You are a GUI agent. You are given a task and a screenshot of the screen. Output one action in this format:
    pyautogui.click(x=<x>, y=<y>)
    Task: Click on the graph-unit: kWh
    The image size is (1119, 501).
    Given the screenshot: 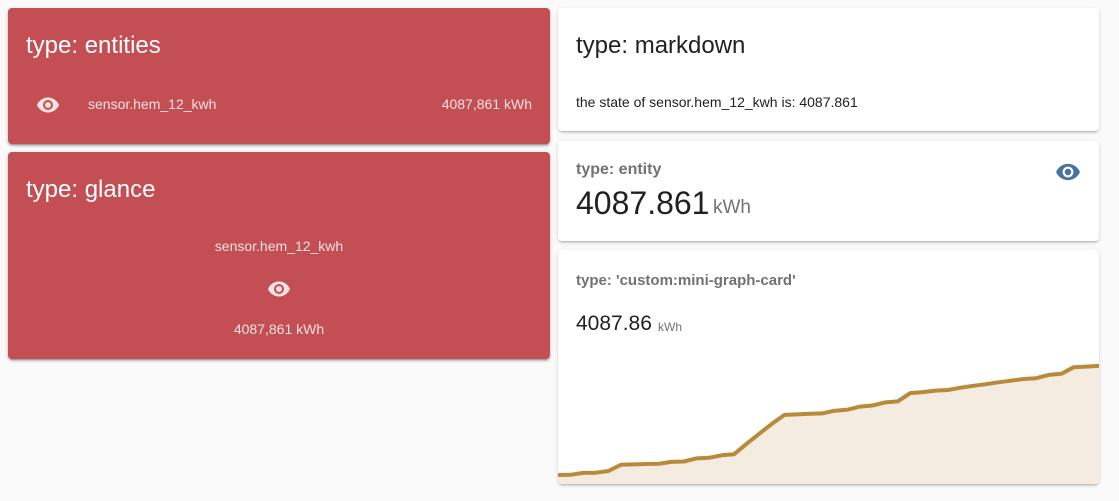 What is the action you would take?
    pyautogui.click(x=670, y=327)
    